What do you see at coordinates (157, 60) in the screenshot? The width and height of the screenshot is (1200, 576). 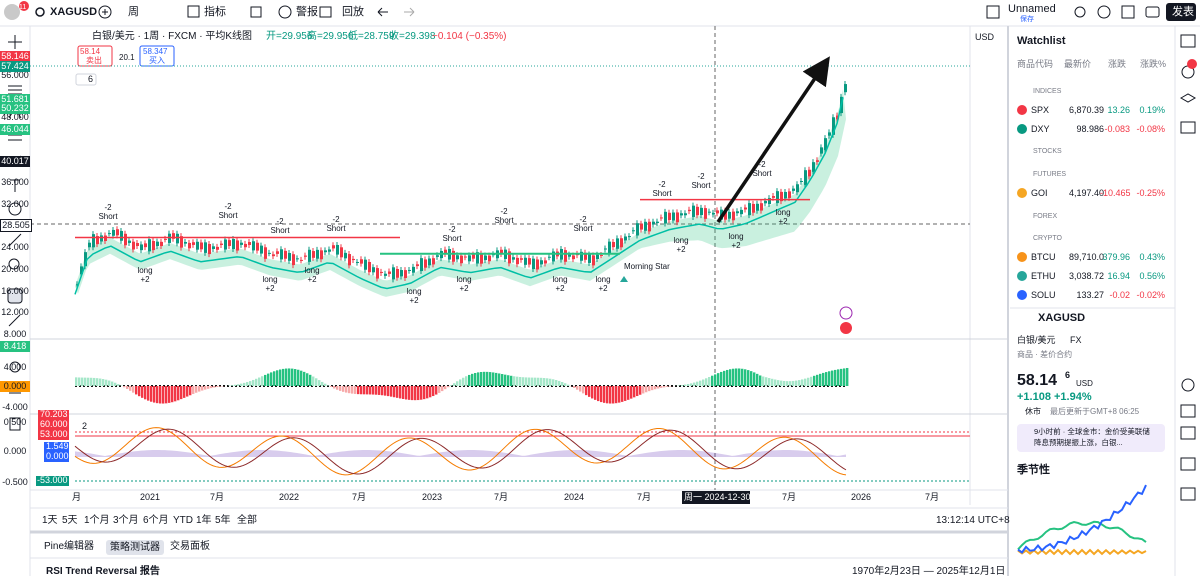 I see `buy-label: 买入` at bounding box center [157, 60].